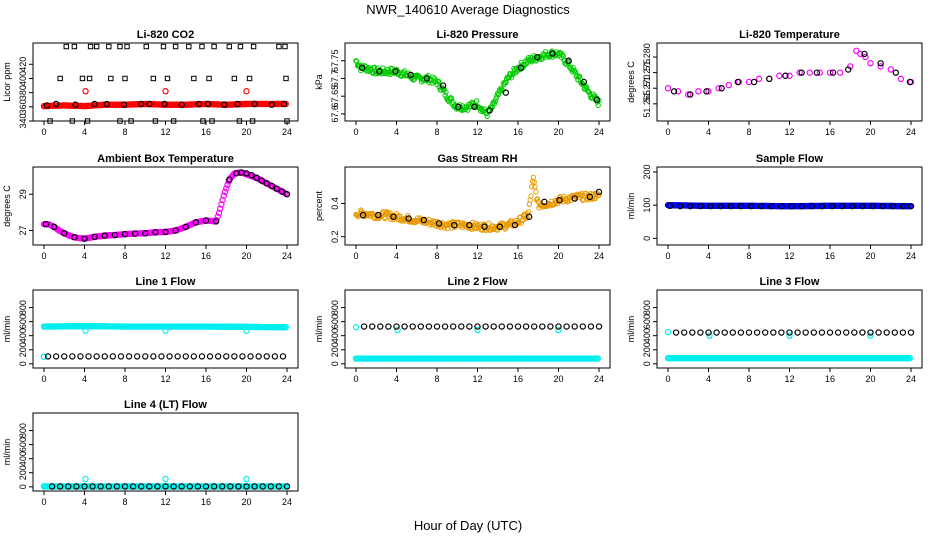  Describe the element at coordinates (478, 282) in the screenshot. I see `panel-title: Line 2 Flow` at that location.